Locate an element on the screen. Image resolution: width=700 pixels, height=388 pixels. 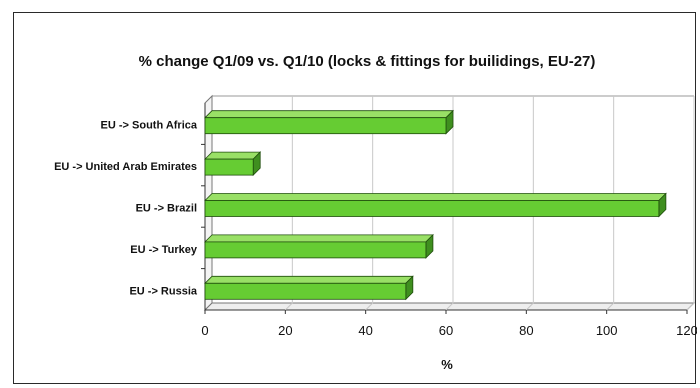
category-label: EU -> Turkey is located at coordinates (164, 250).